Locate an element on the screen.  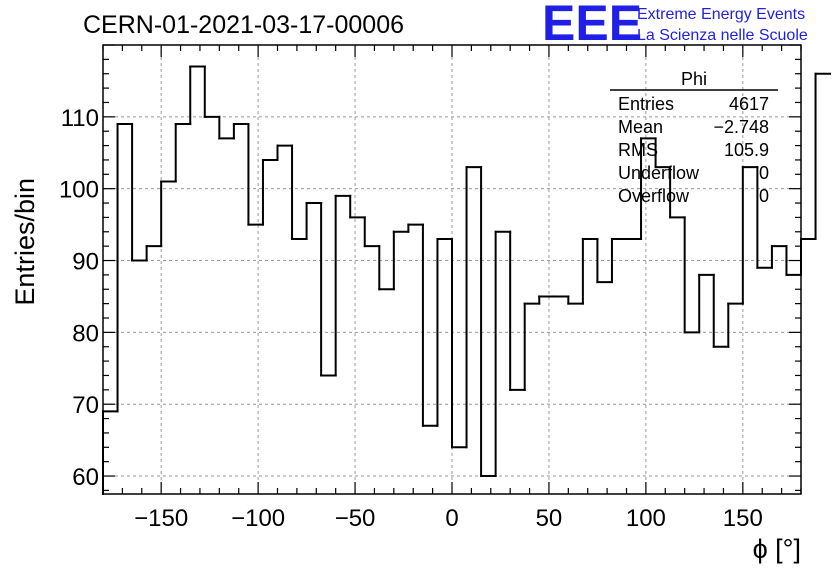
y-tick-label: 100 is located at coordinates (79, 190).